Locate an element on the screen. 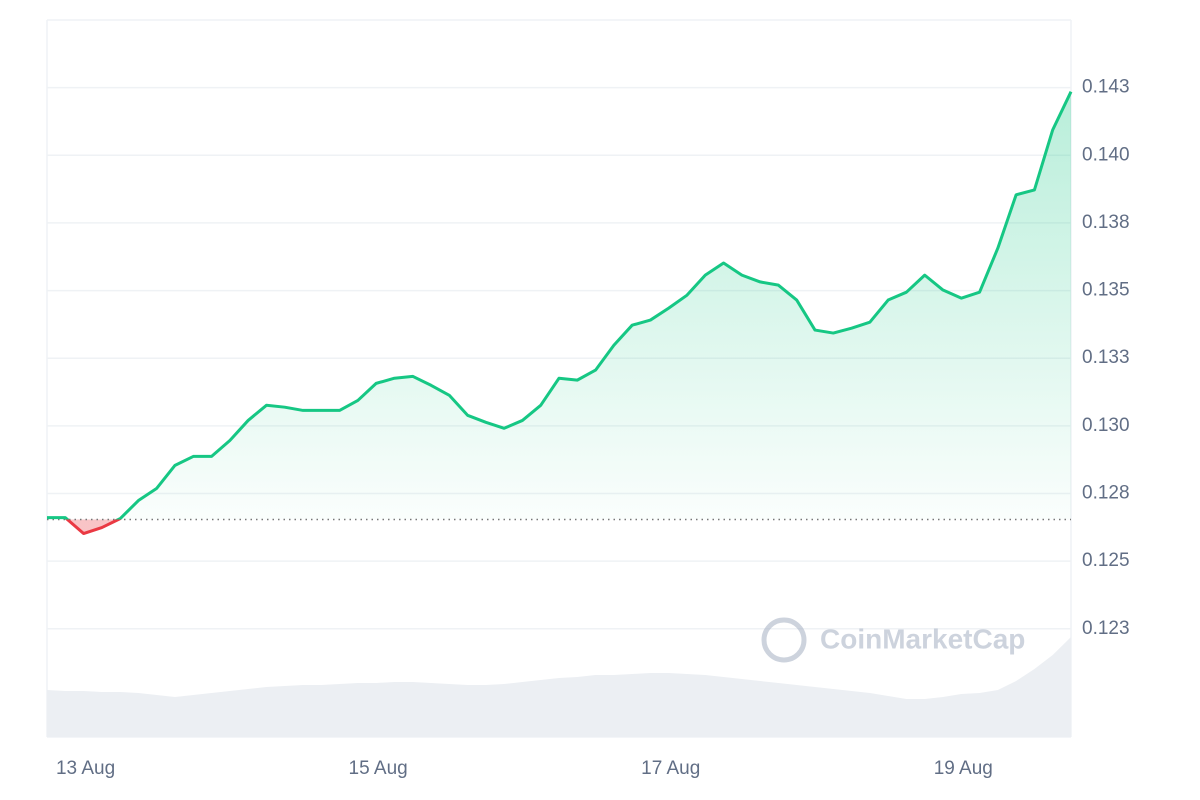 The width and height of the screenshot is (1200, 800). x-tick-label: 17 Aug is located at coordinates (670, 768).